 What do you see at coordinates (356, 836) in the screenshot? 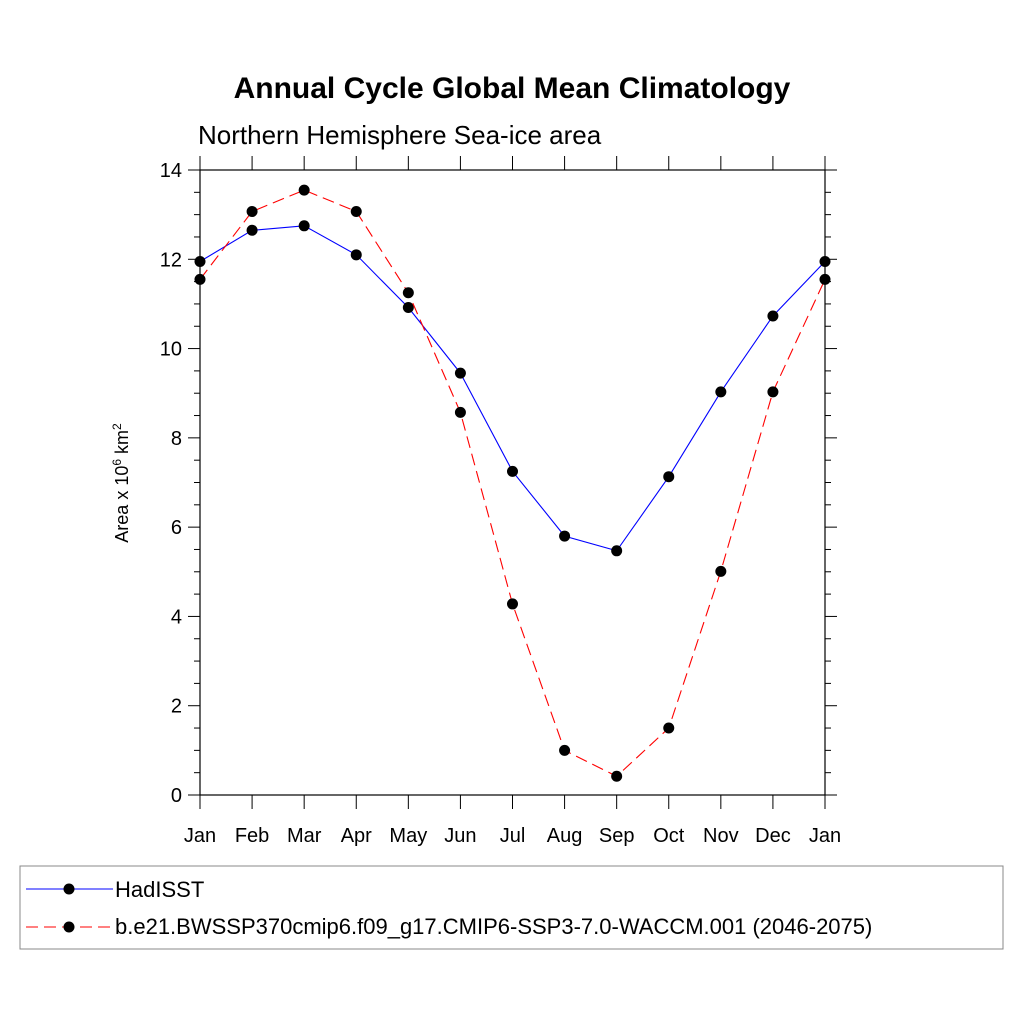
I see `x-tick-label: Apr` at bounding box center [356, 836].